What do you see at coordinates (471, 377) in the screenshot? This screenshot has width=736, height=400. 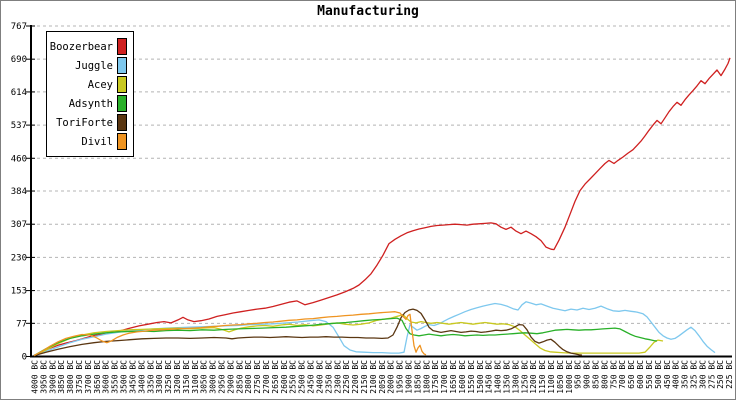 I see `x-tick-label: 1550 BC` at bounding box center [471, 377].